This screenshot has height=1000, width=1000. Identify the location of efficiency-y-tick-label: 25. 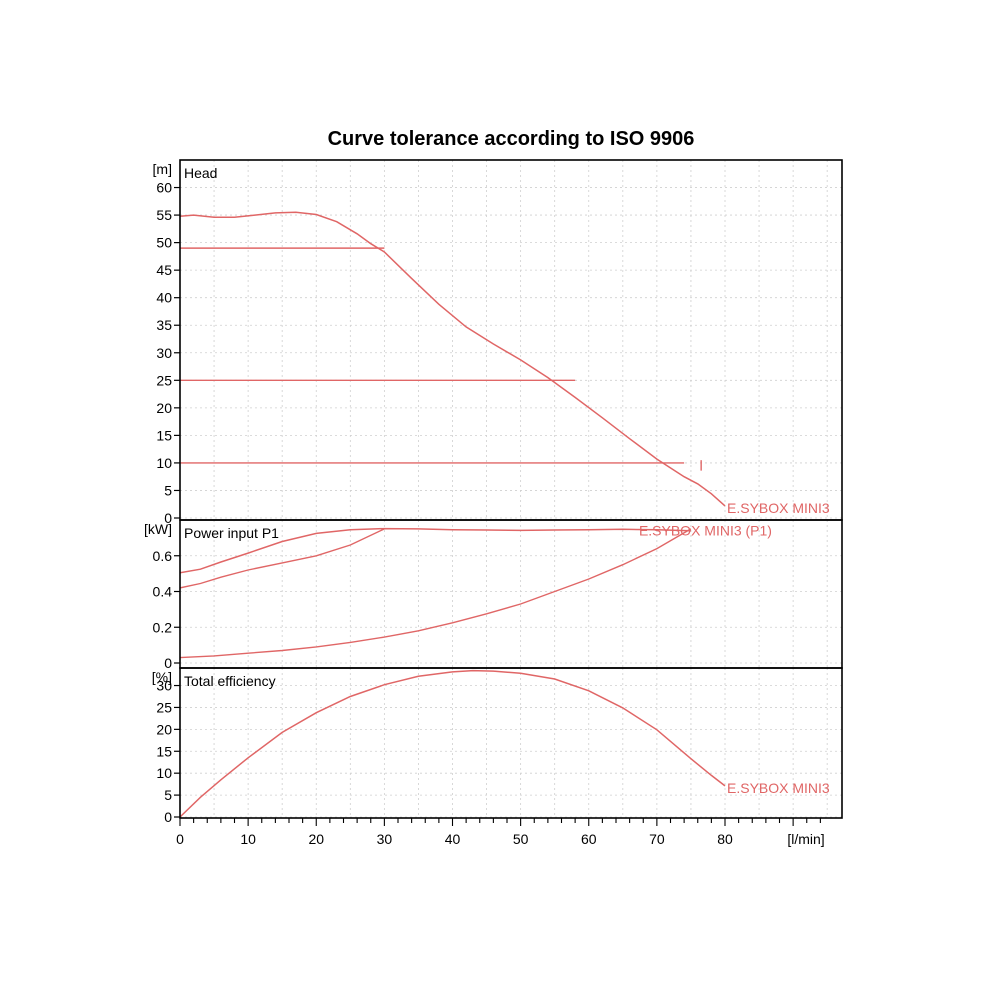
(164, 707).